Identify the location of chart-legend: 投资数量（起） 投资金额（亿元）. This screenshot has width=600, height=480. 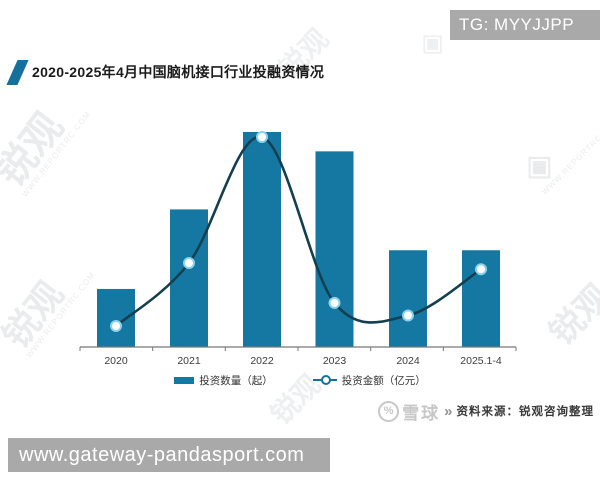
(300, 380).